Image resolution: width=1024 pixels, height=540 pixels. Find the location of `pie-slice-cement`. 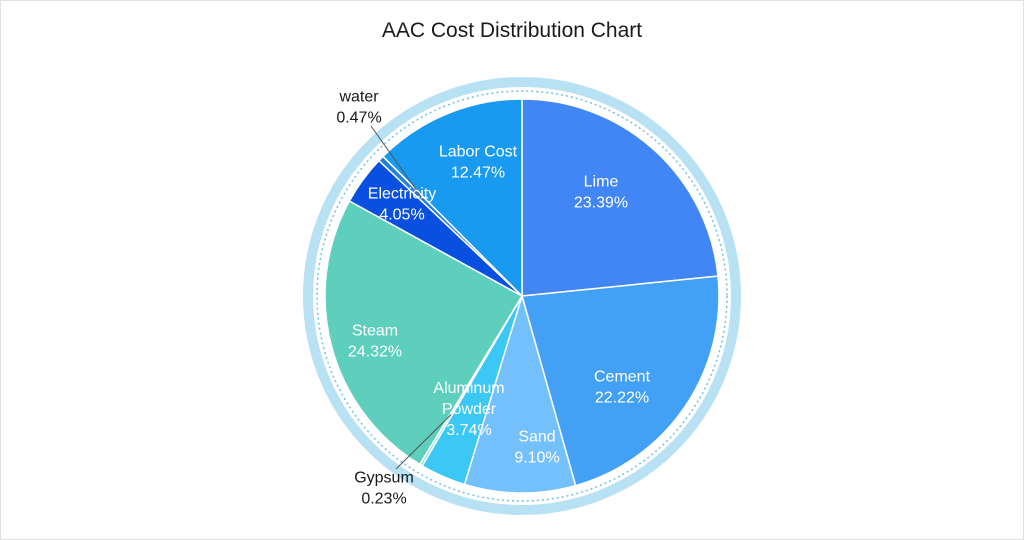

pie-slice-cement is located at coordinates (620, 381).